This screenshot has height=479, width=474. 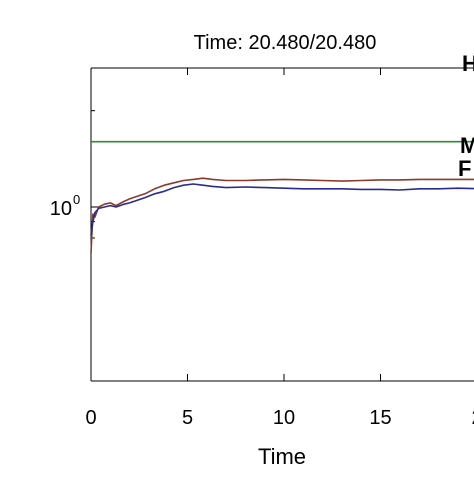 What do you see at coordinates (187, 418) in the screenshot?
I see `x-tick-label: 5` at bounding box center [187, 418].